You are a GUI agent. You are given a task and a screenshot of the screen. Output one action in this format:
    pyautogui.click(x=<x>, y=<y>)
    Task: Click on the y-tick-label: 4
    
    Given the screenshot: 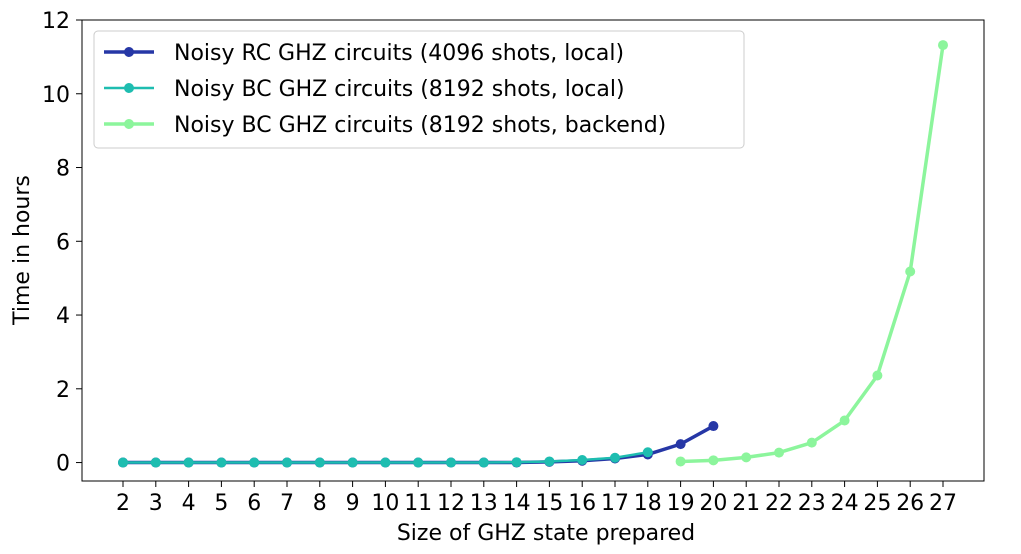 What is the action you would take?
    pyautogui.click(x=63, y=316)
    